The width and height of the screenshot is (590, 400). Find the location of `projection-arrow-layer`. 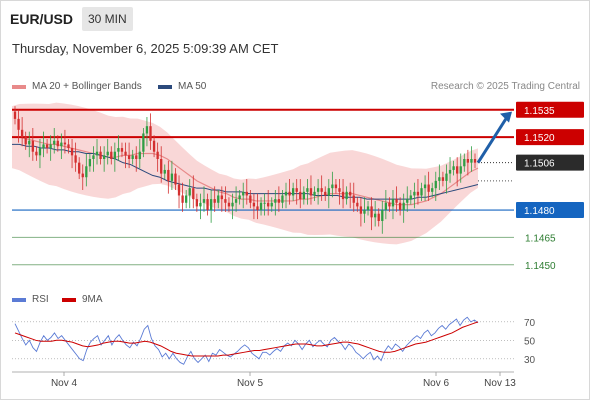

projection-arrow-layer is located at coordinates (494, 137).